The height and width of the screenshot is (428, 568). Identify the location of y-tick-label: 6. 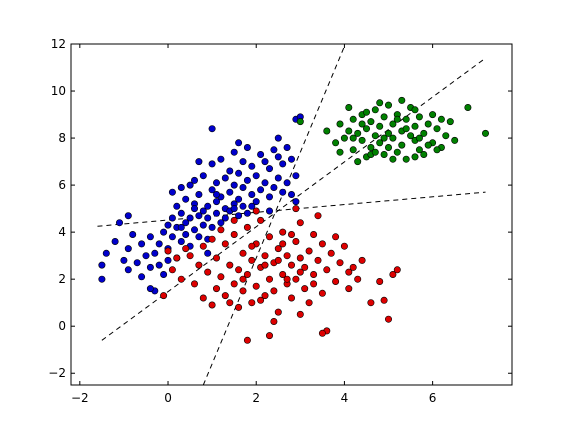
(62, 185).